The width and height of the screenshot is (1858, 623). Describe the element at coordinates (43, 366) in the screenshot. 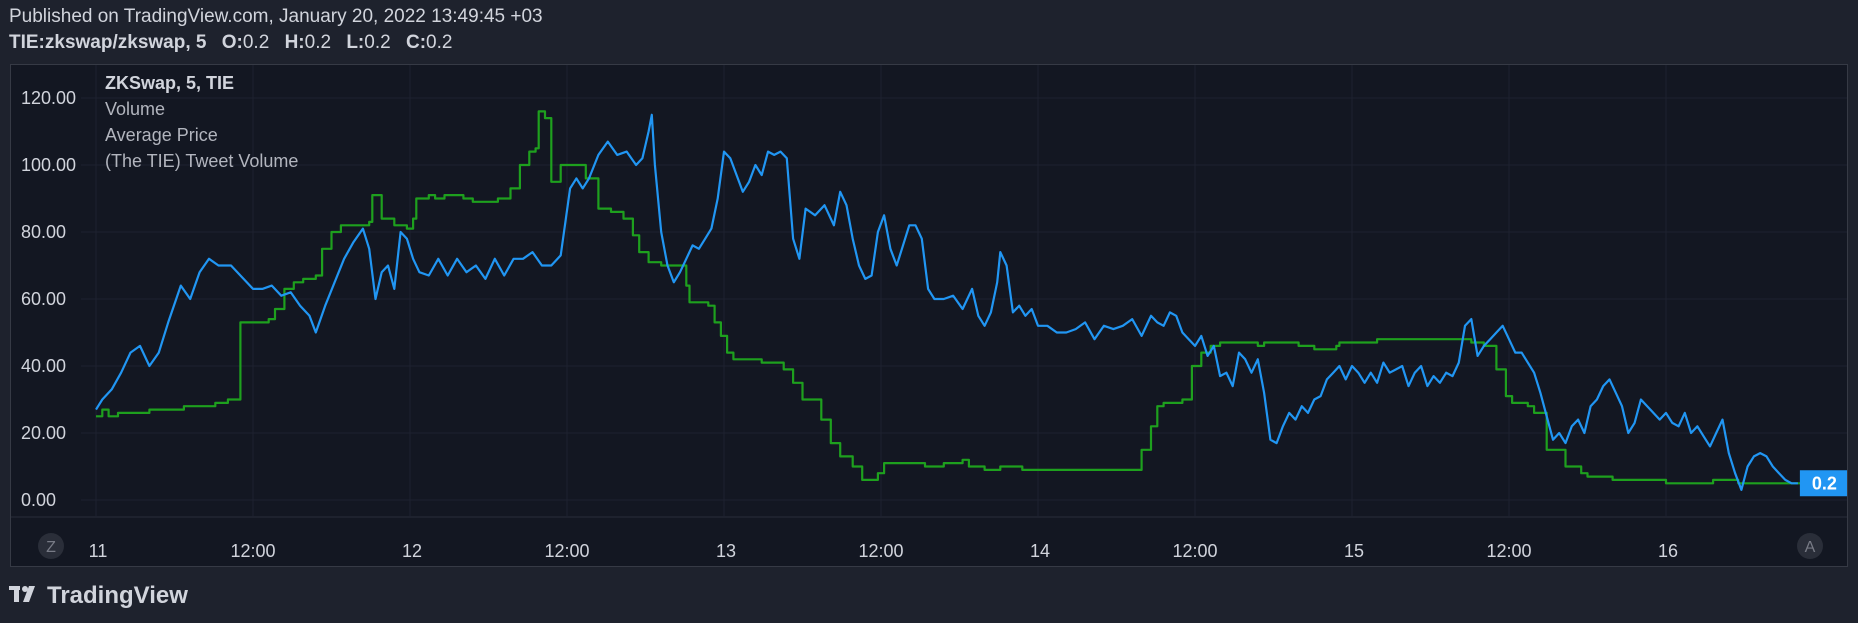

I see `y-tick-label: 40.00` at that location.